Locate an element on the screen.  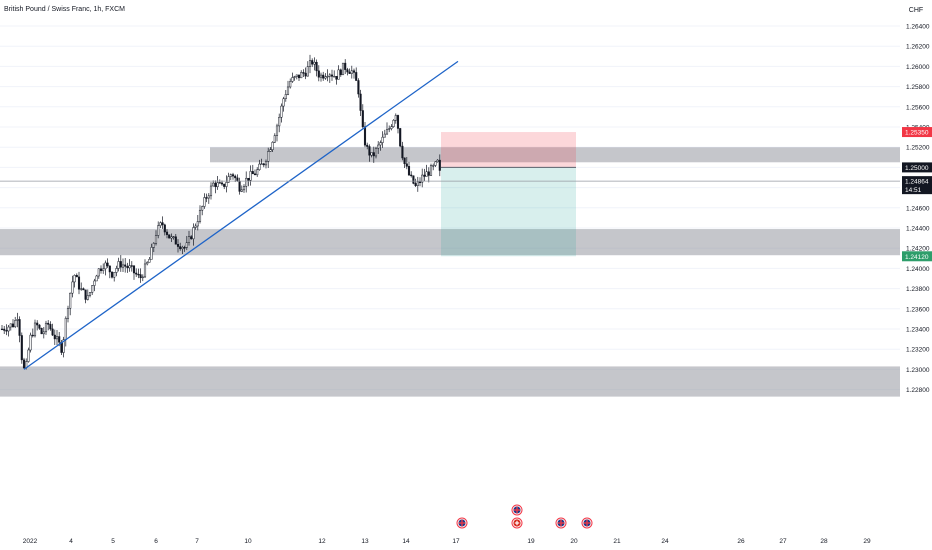
economic-events is located at coordinates (524, 516).